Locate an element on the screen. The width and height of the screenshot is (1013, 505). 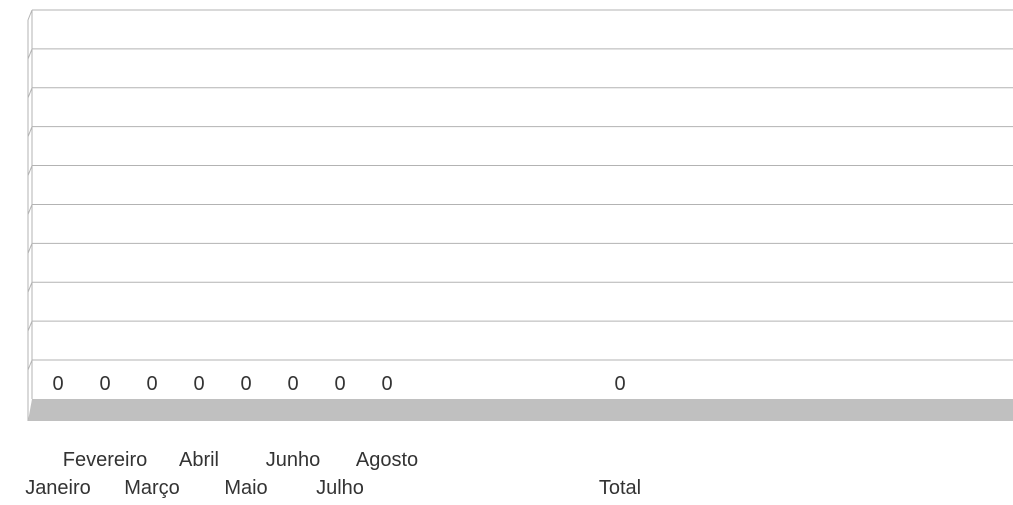
data-labels: 0 0 0 0 0 0 0 0 0 is located at coordinates (338, 384).